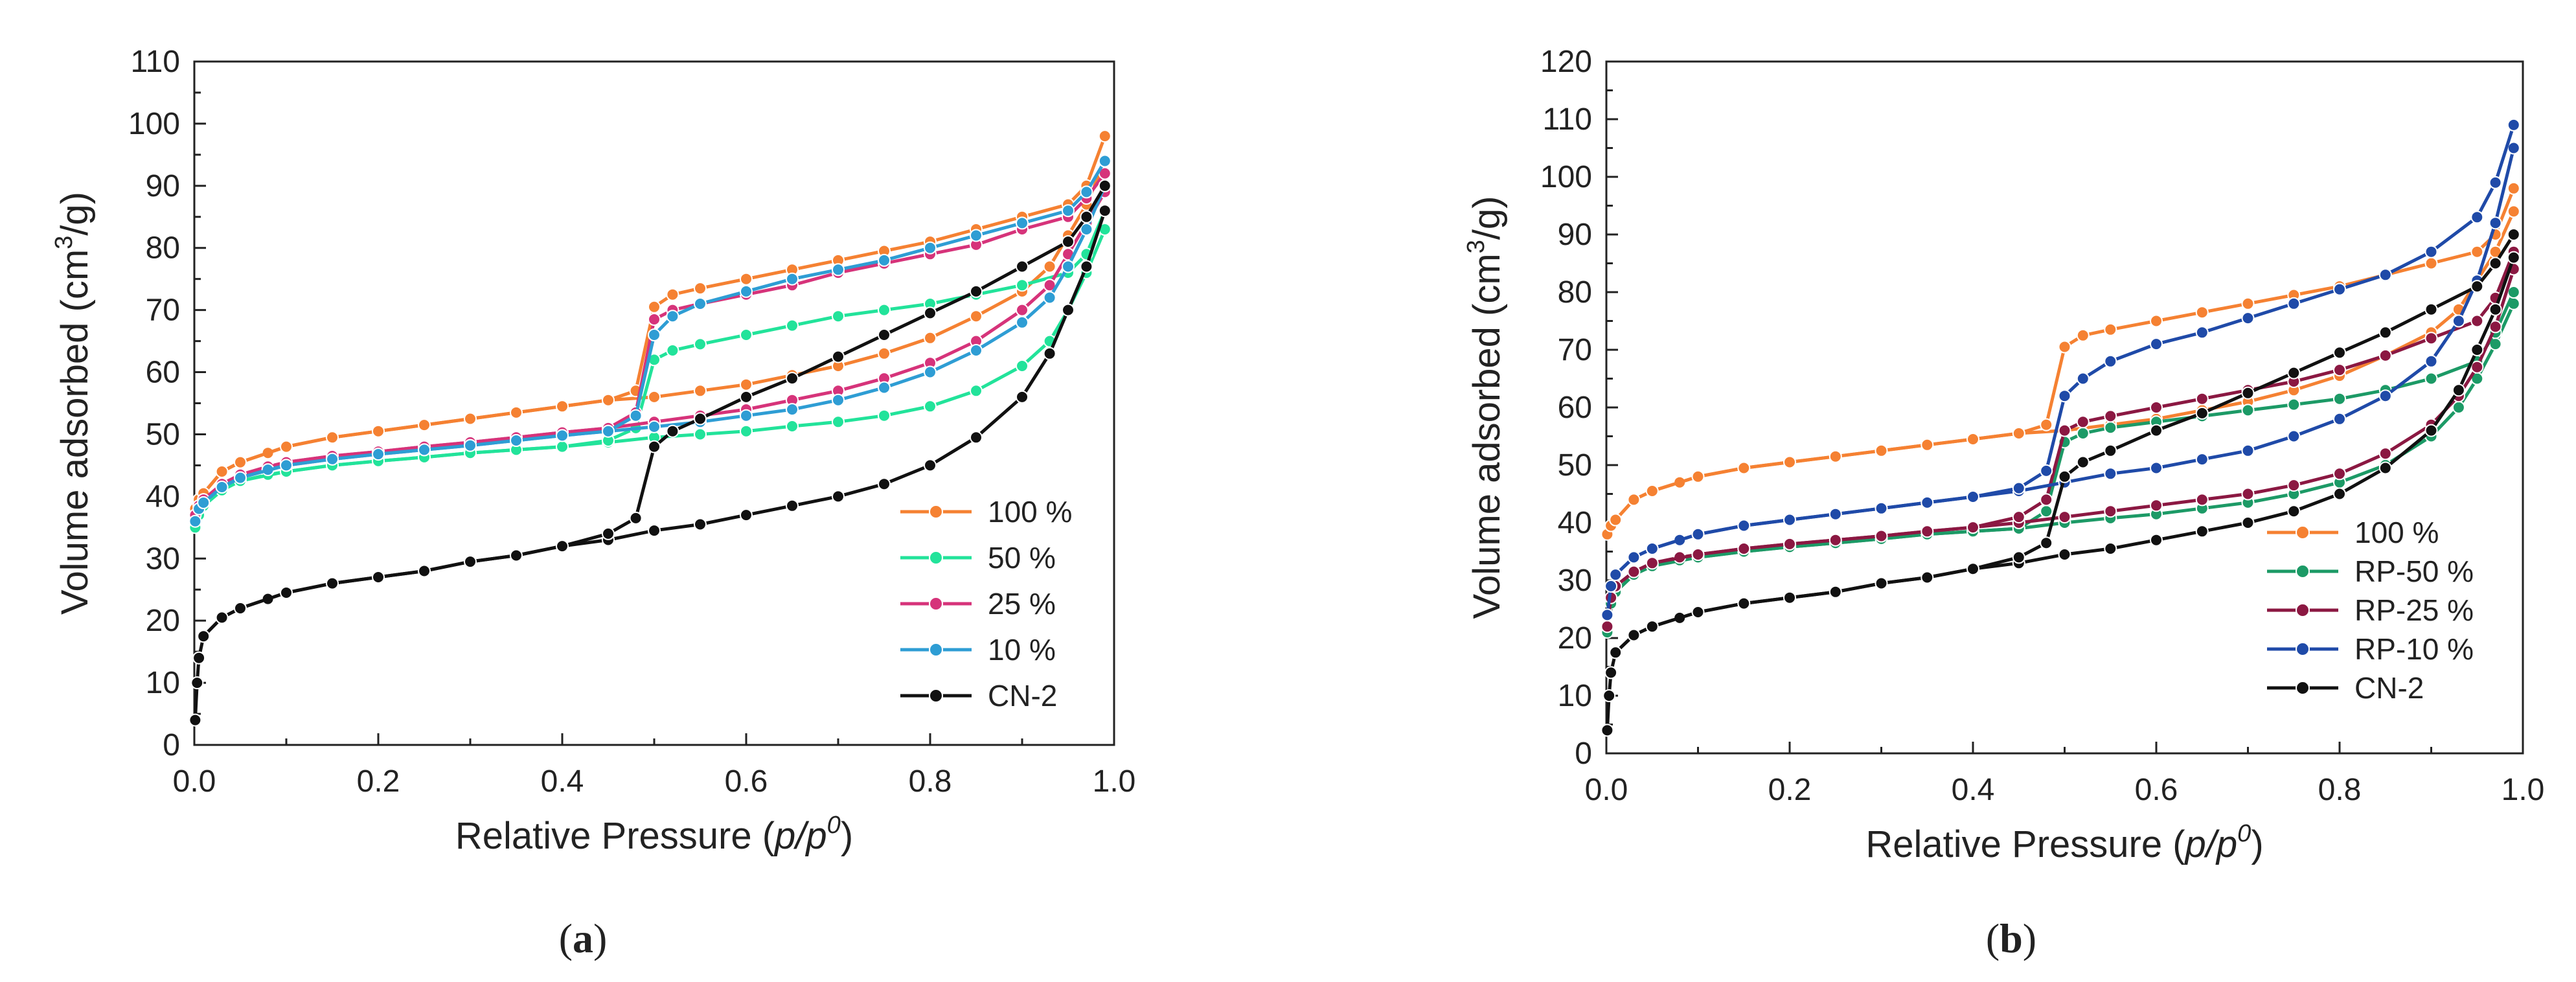  Describe the element at coordinates (2414, 571) in the screenshot. I see `legend-label: RP-50 %` at that location.